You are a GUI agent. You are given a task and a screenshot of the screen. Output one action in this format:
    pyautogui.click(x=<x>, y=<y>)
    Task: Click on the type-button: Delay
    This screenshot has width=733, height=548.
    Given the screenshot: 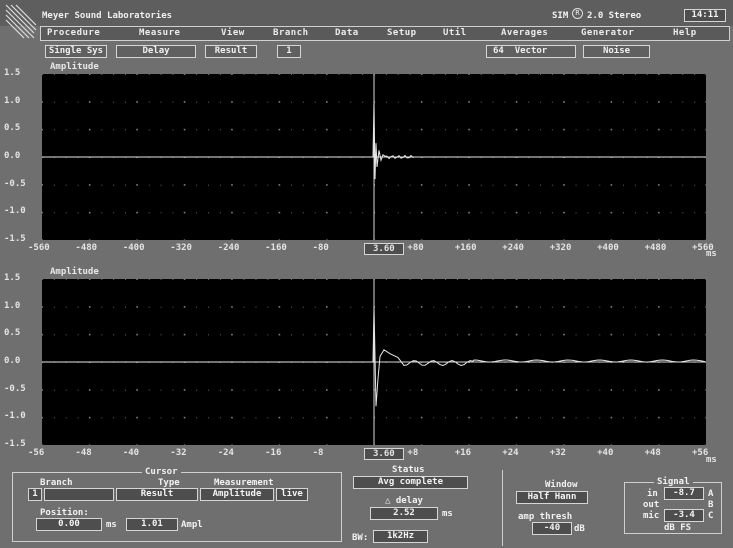 What is the action you would take?
    pyautogui.click(x=156, y=51)
    